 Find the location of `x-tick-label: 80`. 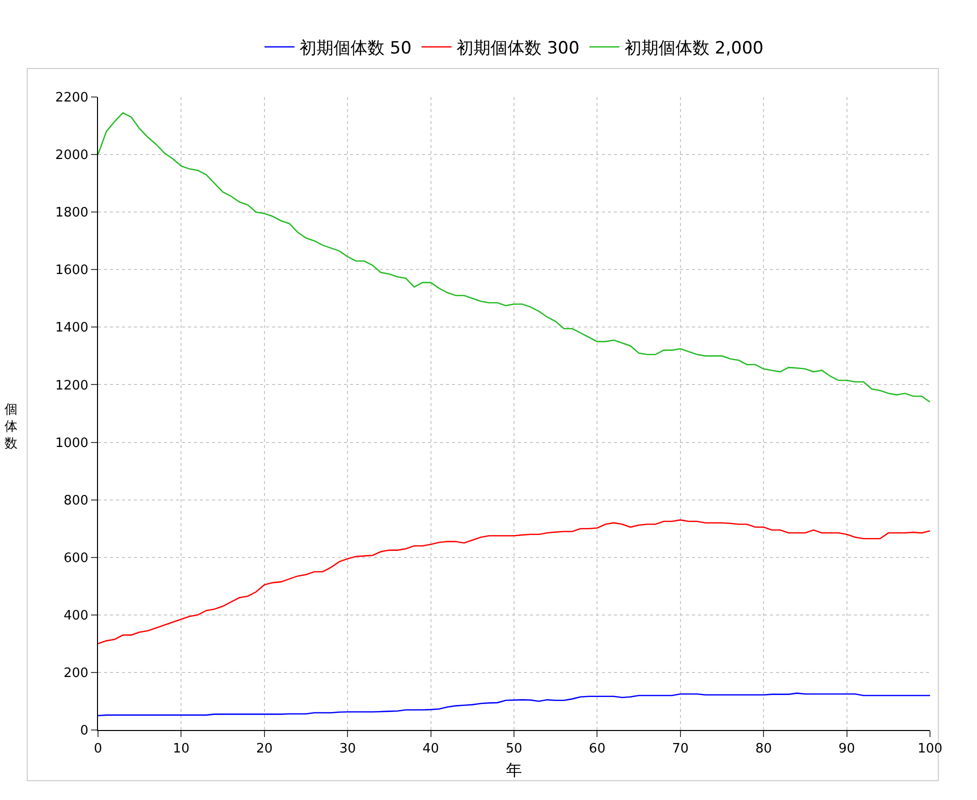

x-tick-label: 80 is located at coordinates (763, 749).